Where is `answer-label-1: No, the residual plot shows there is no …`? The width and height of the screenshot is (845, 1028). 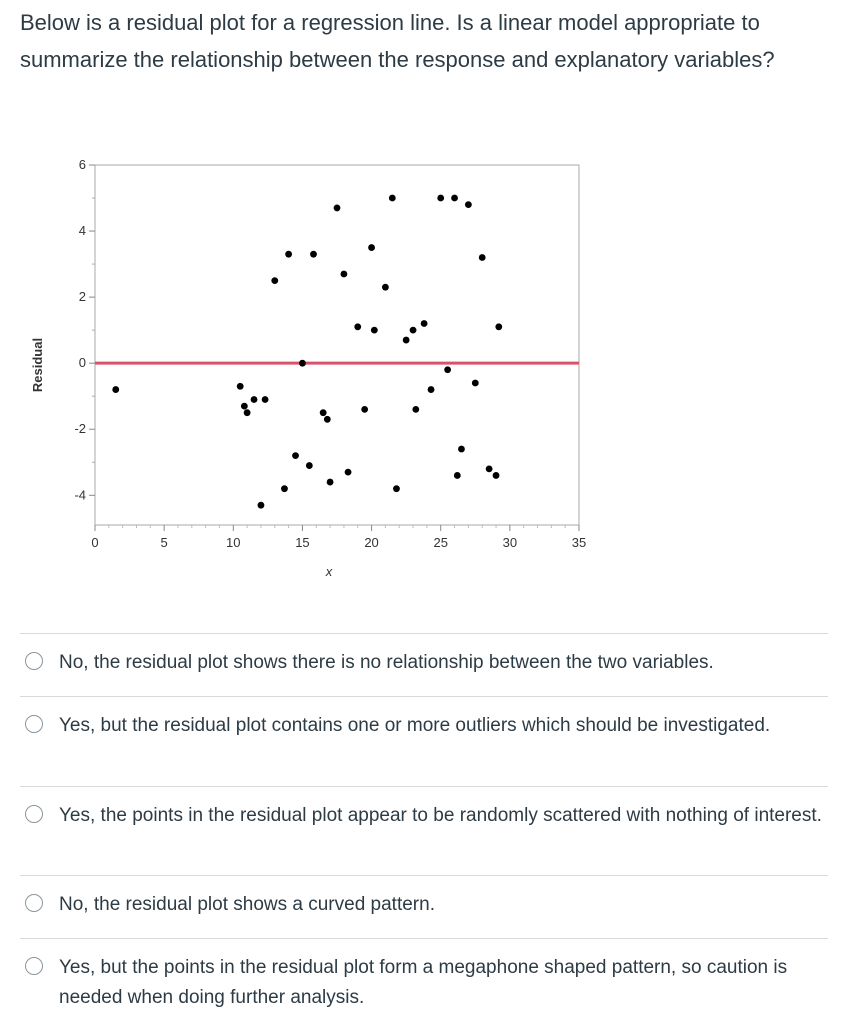 answer-label-1: No, the residual plot shows there is no … is located at coordinates (386, 662).